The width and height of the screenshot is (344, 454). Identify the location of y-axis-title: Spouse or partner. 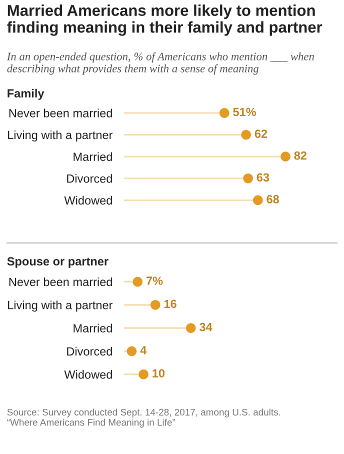
(57, 262).